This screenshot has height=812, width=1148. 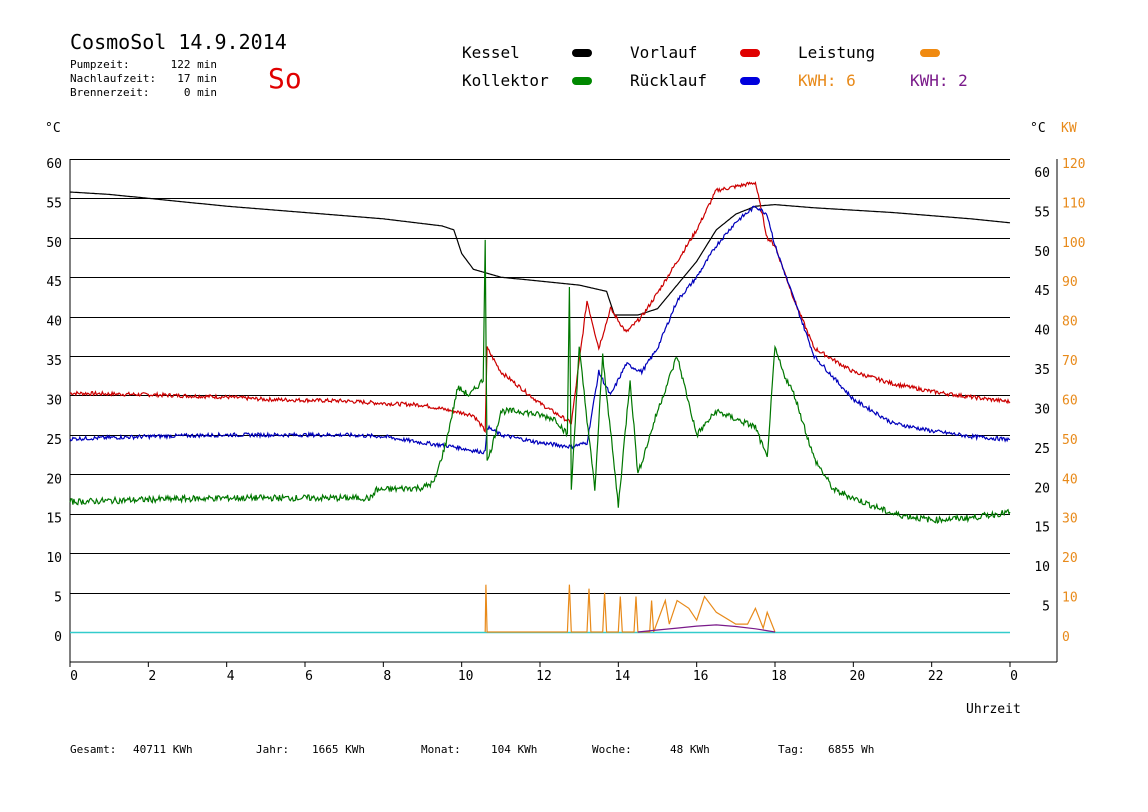 What do you see at coordinates (285, 78) in the screenshot?
I see `weekday-label: So` at bounding box center [285, 78].